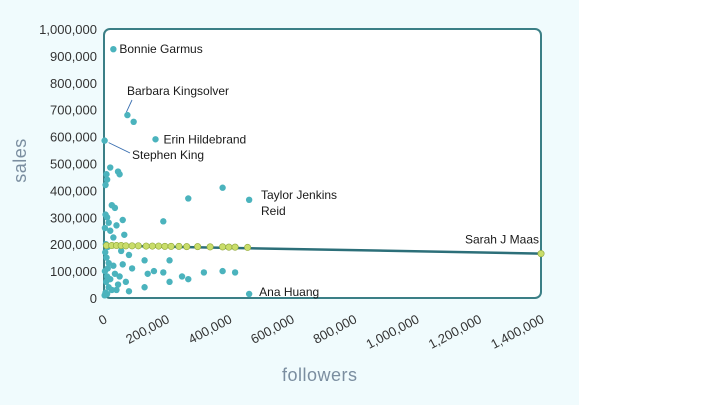 The width and height of the screenshot is (720, 405). Describe the element at coordinates (160, 49) in the screenshot. I see `annotation-label: Bonnie Garmus` at that location.